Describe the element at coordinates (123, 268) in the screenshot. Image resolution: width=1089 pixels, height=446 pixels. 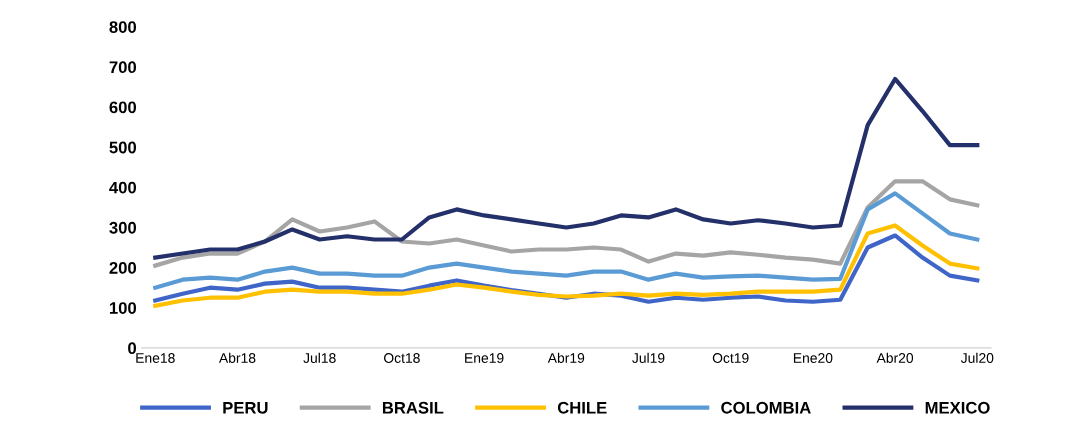
I see `y-tick-label: 200` at that location.